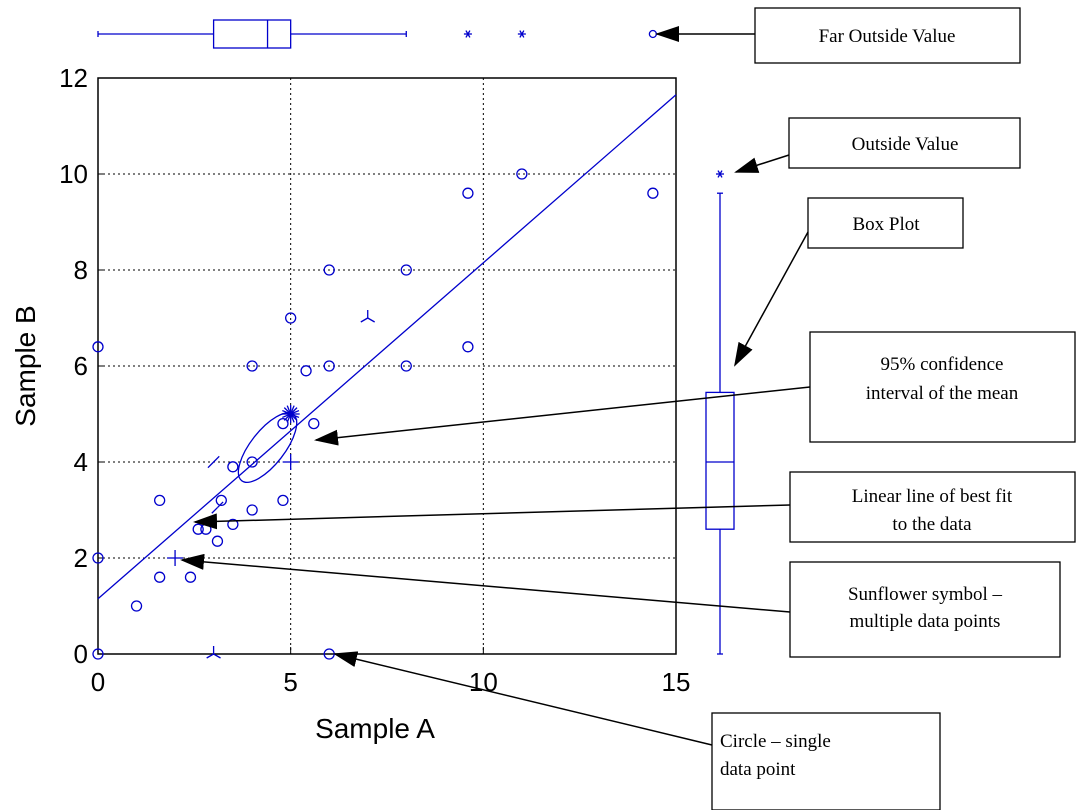  Describe the element at coordinates (73, 174) in the screenshot. I see `y-tick-label: 10` at that location.